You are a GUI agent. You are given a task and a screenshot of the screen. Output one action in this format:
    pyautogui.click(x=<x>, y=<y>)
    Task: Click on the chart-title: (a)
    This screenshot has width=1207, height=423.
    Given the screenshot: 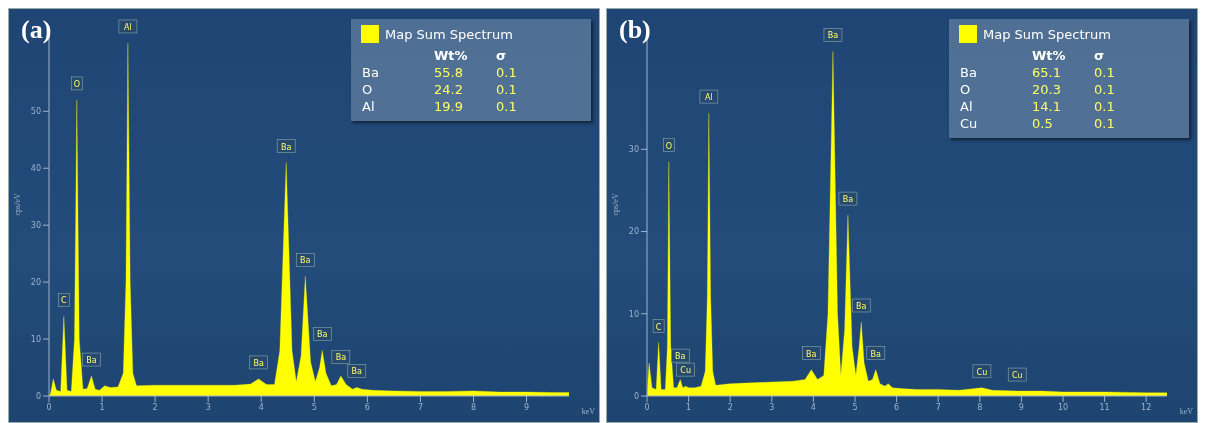 What is the action you would take?
    pyautogui.click(x=36, y=30)
    